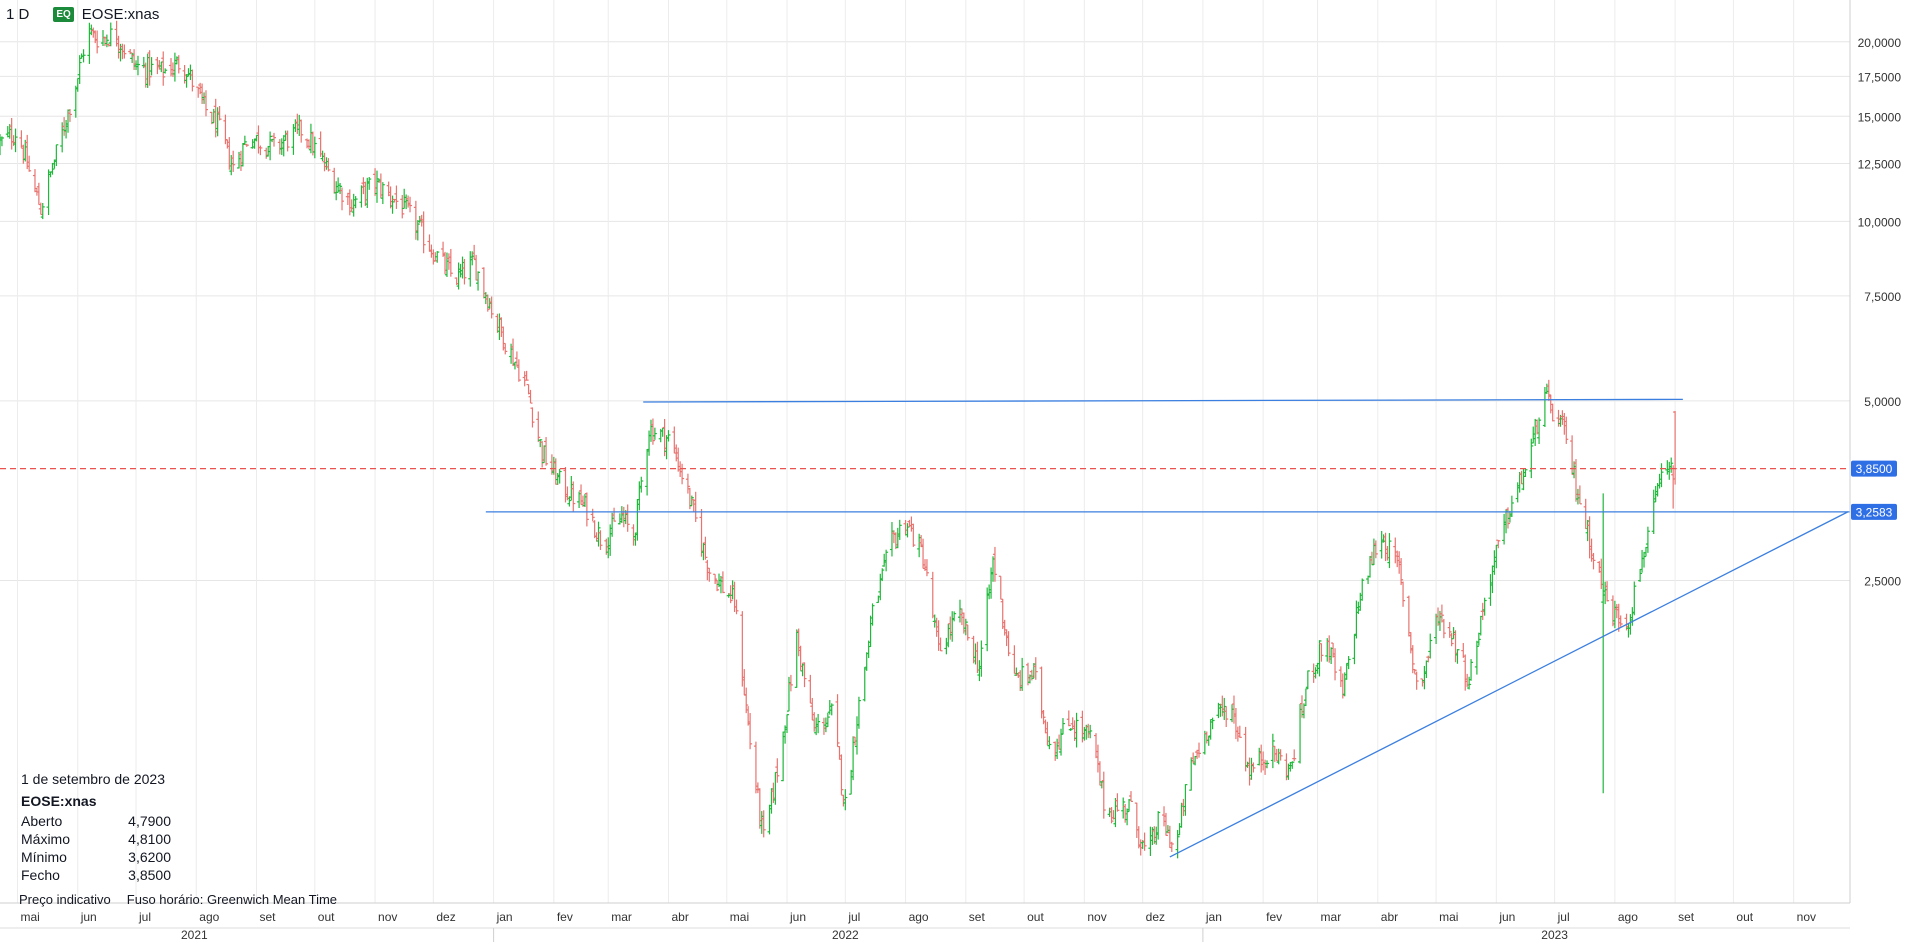 Image resolution: width=1905 pixels, height=942 pixels. I want to click on x-tick-label: ago, so click(209, 917).